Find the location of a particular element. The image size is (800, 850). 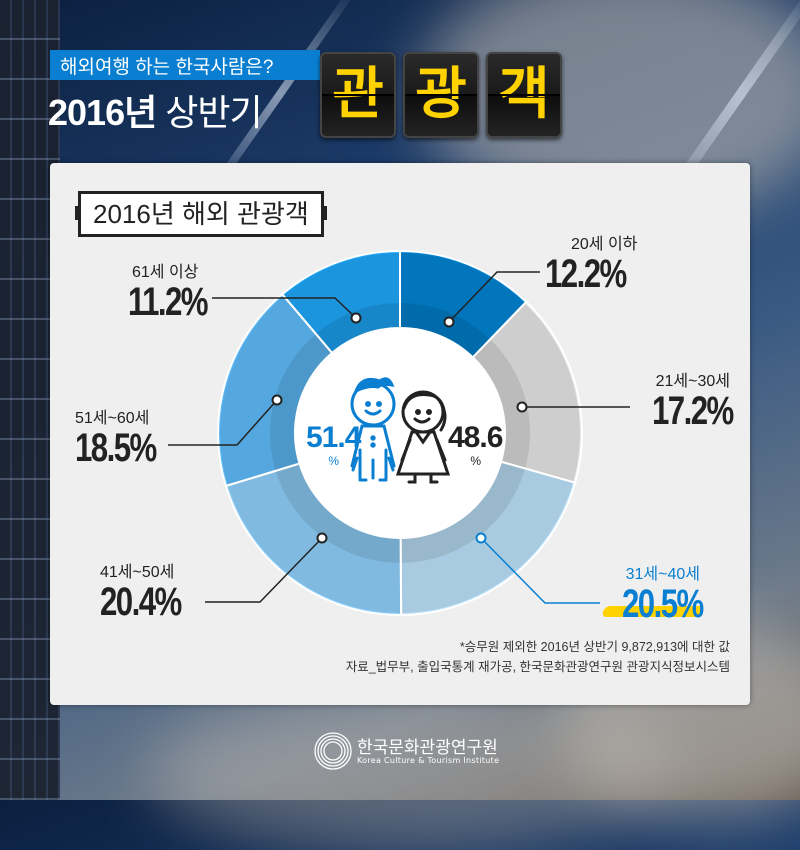

source: 자료_법무부, 출입국통계 재가공, 한국문화관광연구원 관광지식정보시스템 is located at coordinates (537, 667).